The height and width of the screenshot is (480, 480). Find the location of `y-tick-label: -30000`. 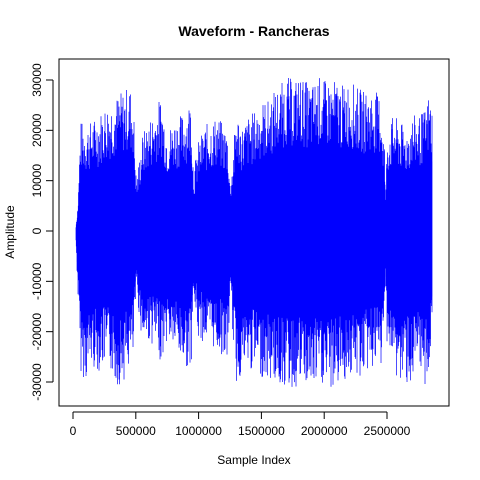

y-tick-label: -30000 is located at coordinates (37, 382).